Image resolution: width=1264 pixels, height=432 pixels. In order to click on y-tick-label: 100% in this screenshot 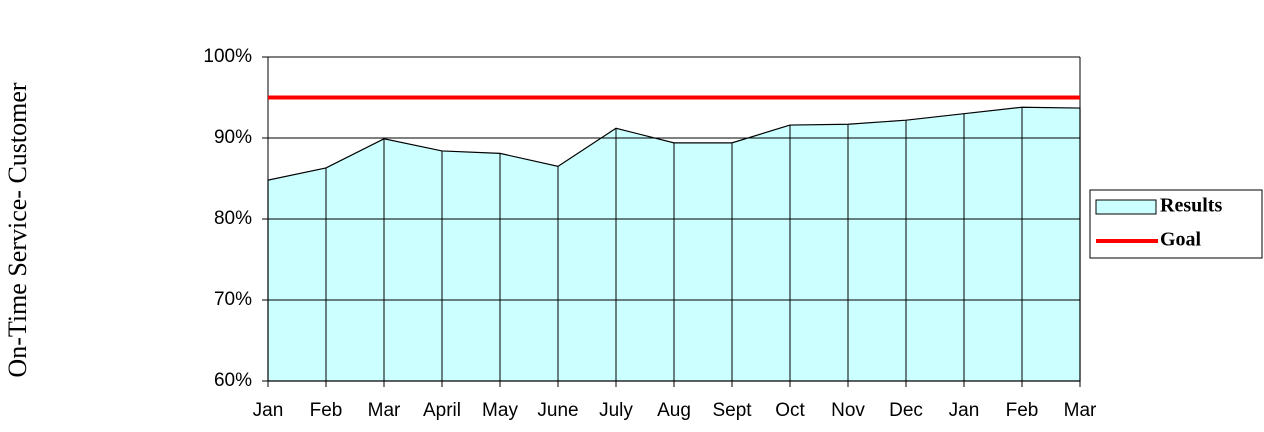, I will do `click(227, 56)`.